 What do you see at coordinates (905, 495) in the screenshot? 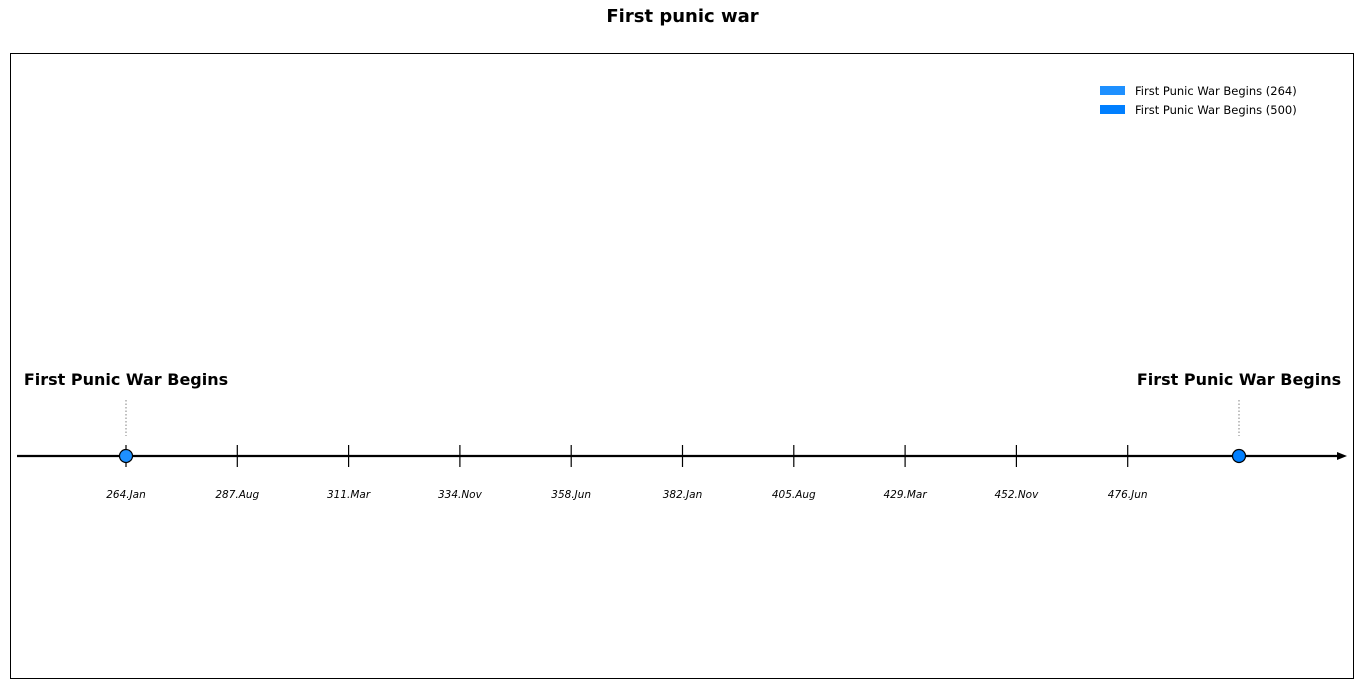
I see `tick-label: 429.Mar` at bounding box center [905, 495].